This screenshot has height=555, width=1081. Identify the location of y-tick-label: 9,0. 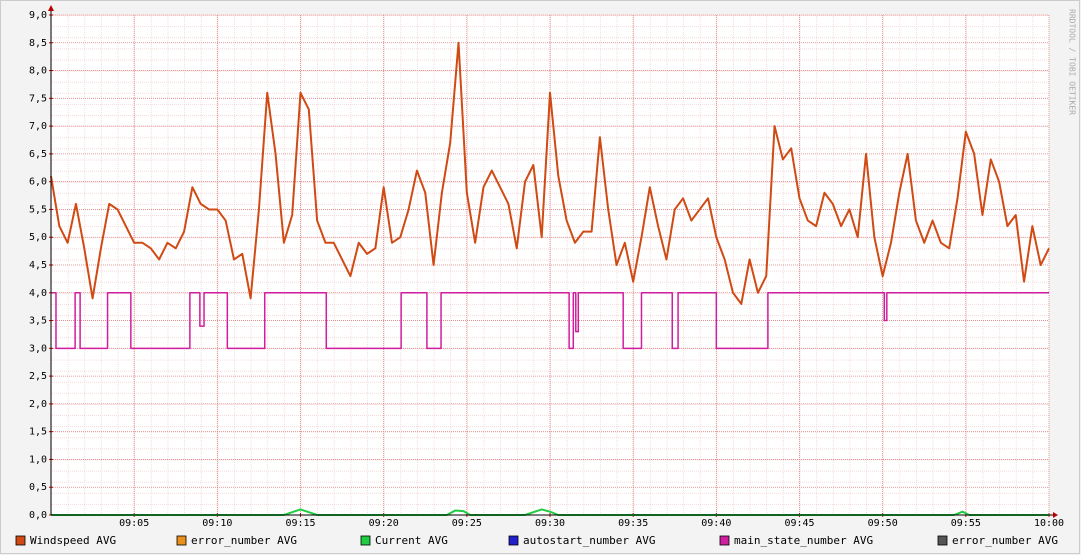
(38, 15).